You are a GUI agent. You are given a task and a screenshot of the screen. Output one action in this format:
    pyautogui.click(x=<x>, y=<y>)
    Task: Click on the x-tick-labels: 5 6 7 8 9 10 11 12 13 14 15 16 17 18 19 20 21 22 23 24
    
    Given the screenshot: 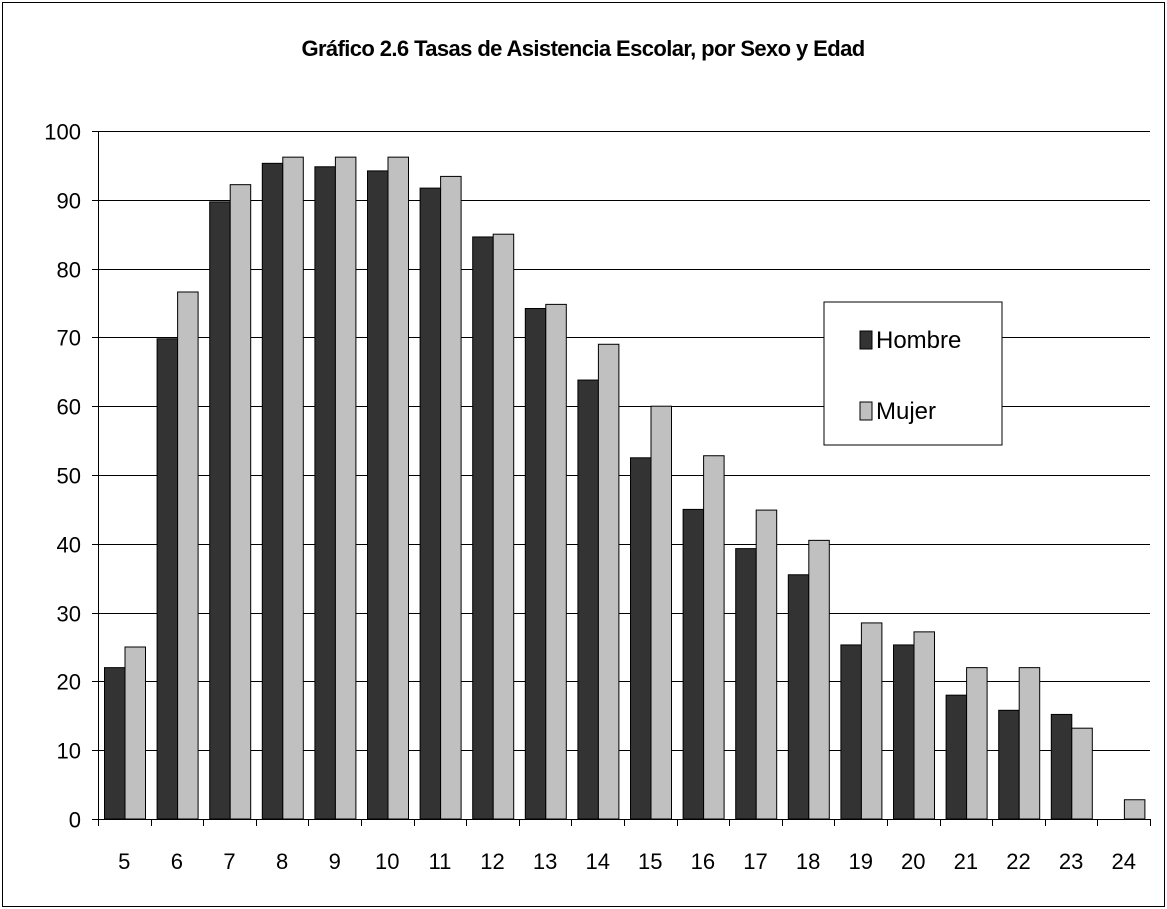 What is the action you would take?
    pyautogui.click(x=627, y=861)
    